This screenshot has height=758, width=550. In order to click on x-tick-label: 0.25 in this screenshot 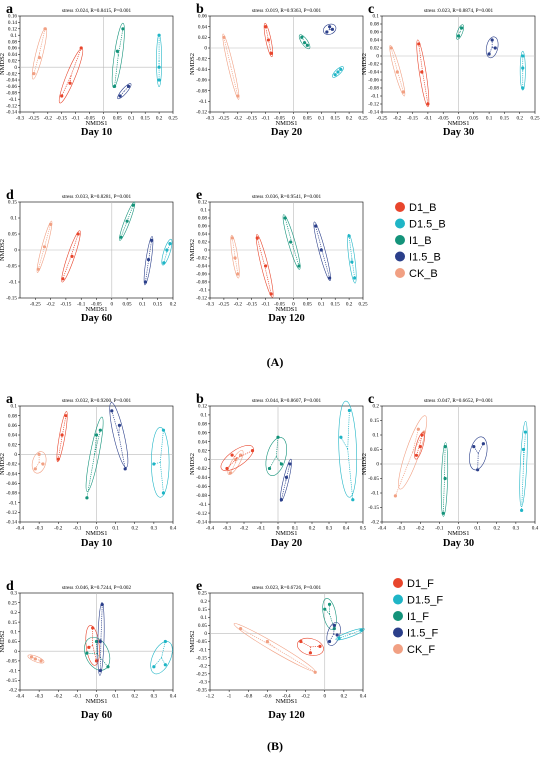, I will do `click(172, 119)`.